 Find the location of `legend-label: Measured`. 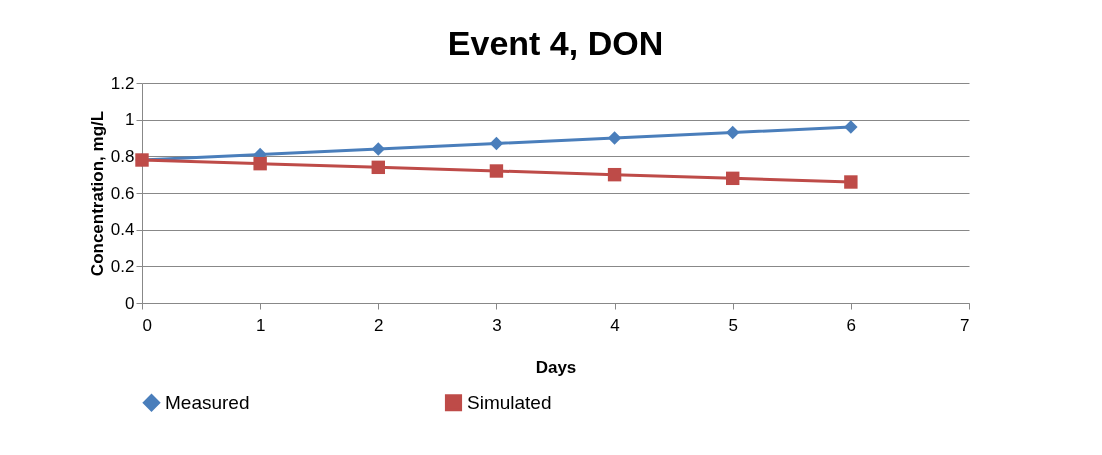

legend-label: Measured is located at coordinates (207, 402).